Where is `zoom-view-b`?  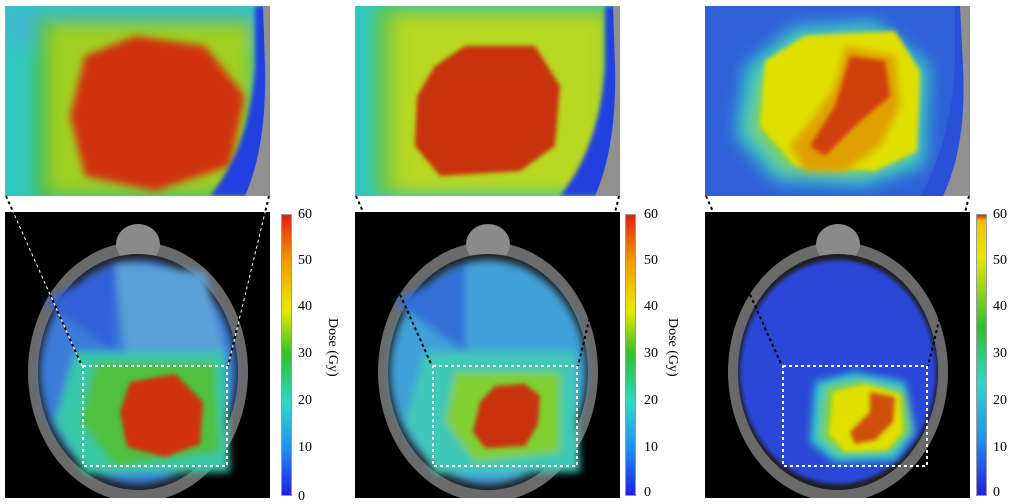 zoom-view-b is located at coordinates (487, 101).